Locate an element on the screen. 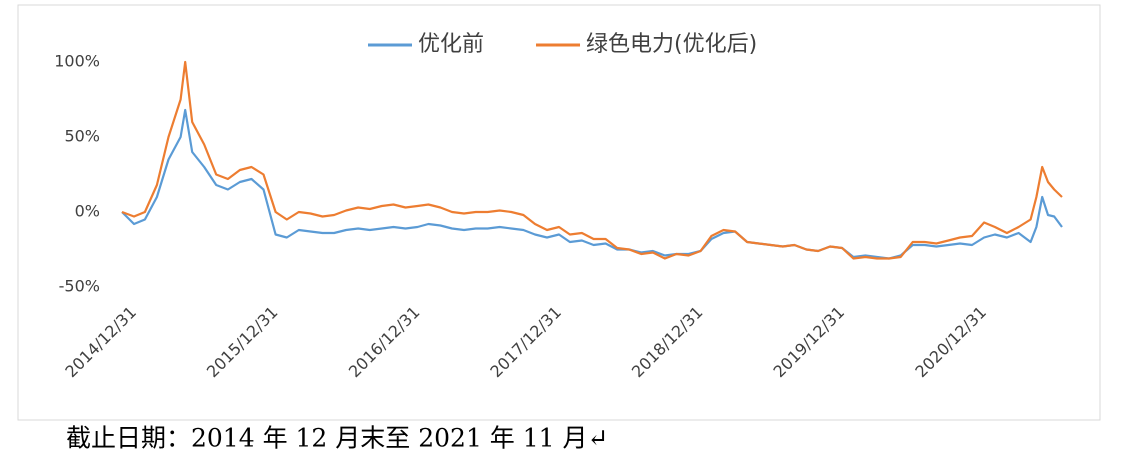 The width and height of the screenshot is (1130, 460). x-tick-label: 2015/12/31 is located at coordinates (242, 342).